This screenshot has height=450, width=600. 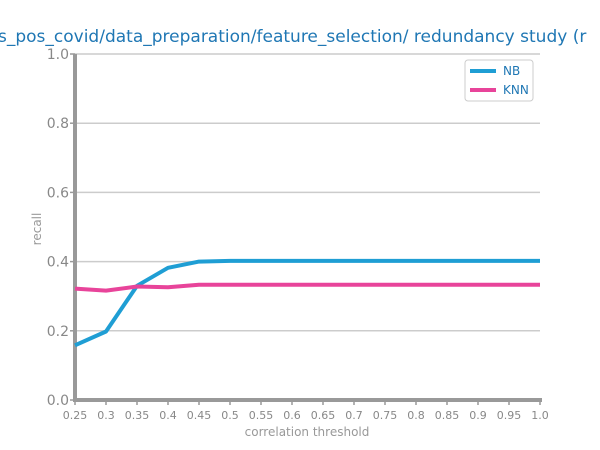 I want to click on y-tick-label: 1.0, so click(x=58, y=55).